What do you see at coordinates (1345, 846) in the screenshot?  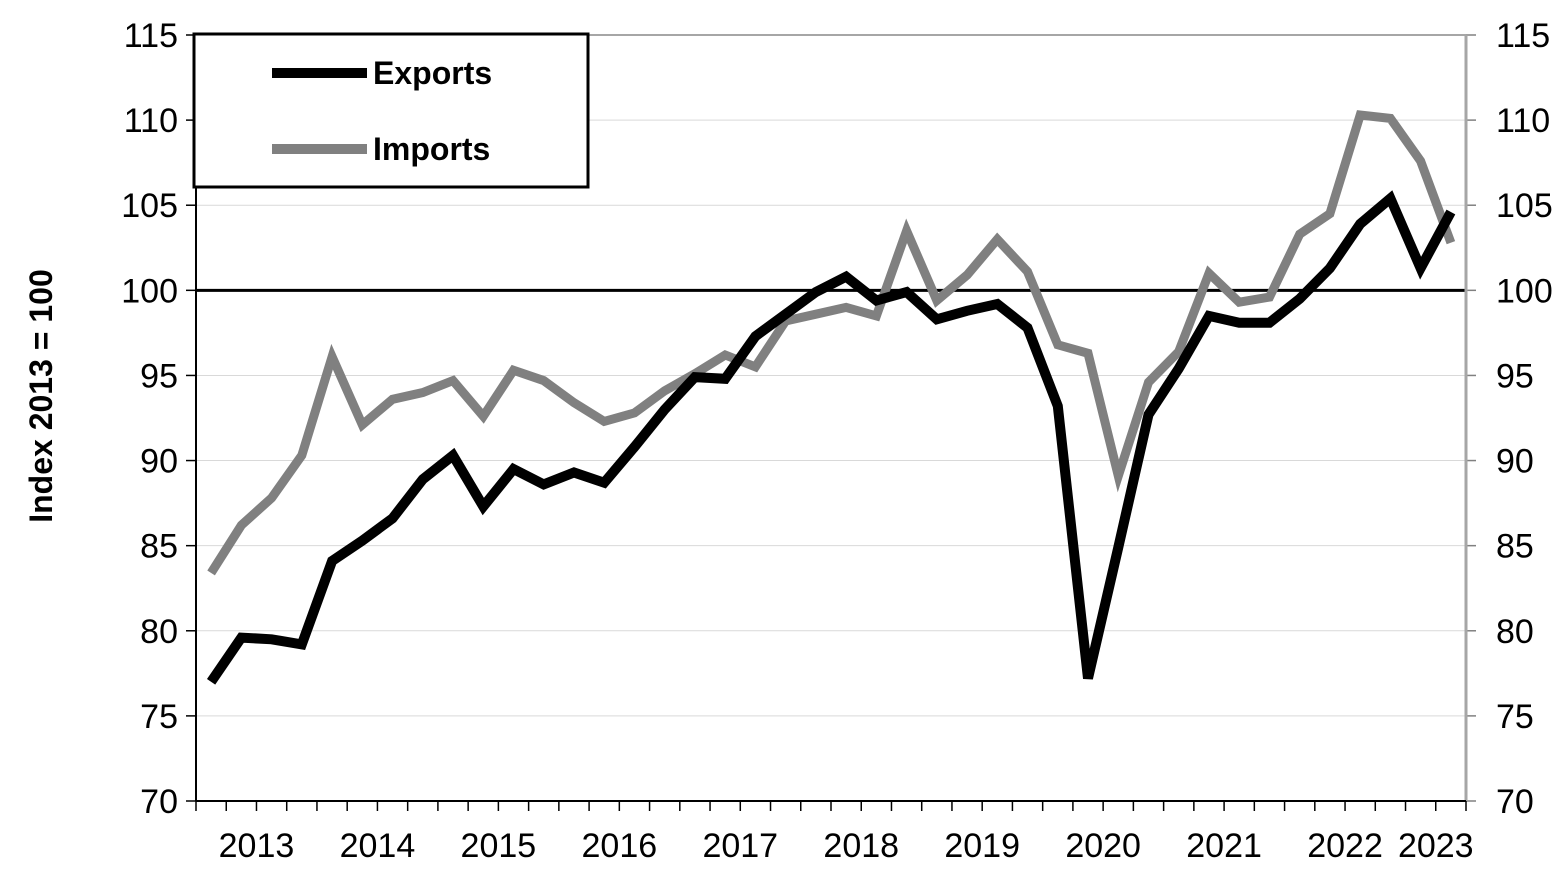 I see `x-tick-label: 2022` at bounding box center [1345, 846].